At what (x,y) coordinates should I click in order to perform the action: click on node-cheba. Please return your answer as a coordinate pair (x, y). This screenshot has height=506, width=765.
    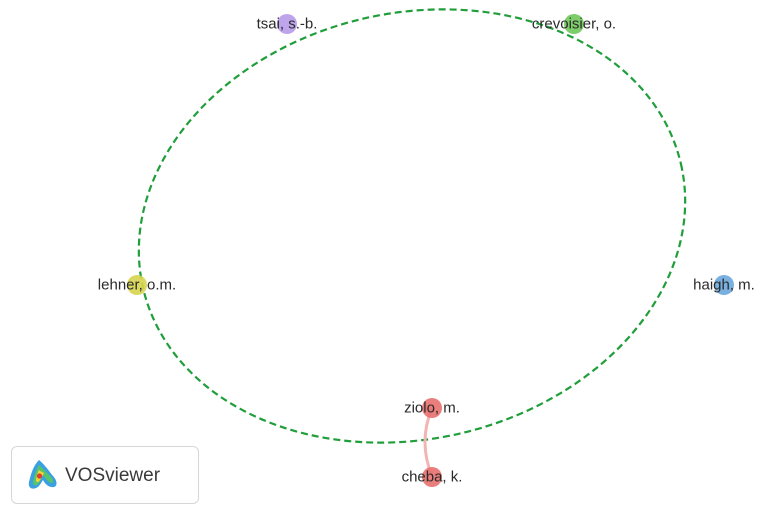
    Looking at the image, I should click on (432, 477).